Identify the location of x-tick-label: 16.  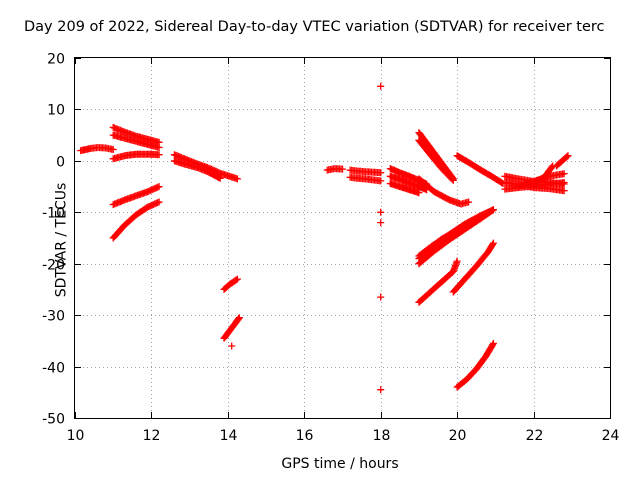
(305, 436).